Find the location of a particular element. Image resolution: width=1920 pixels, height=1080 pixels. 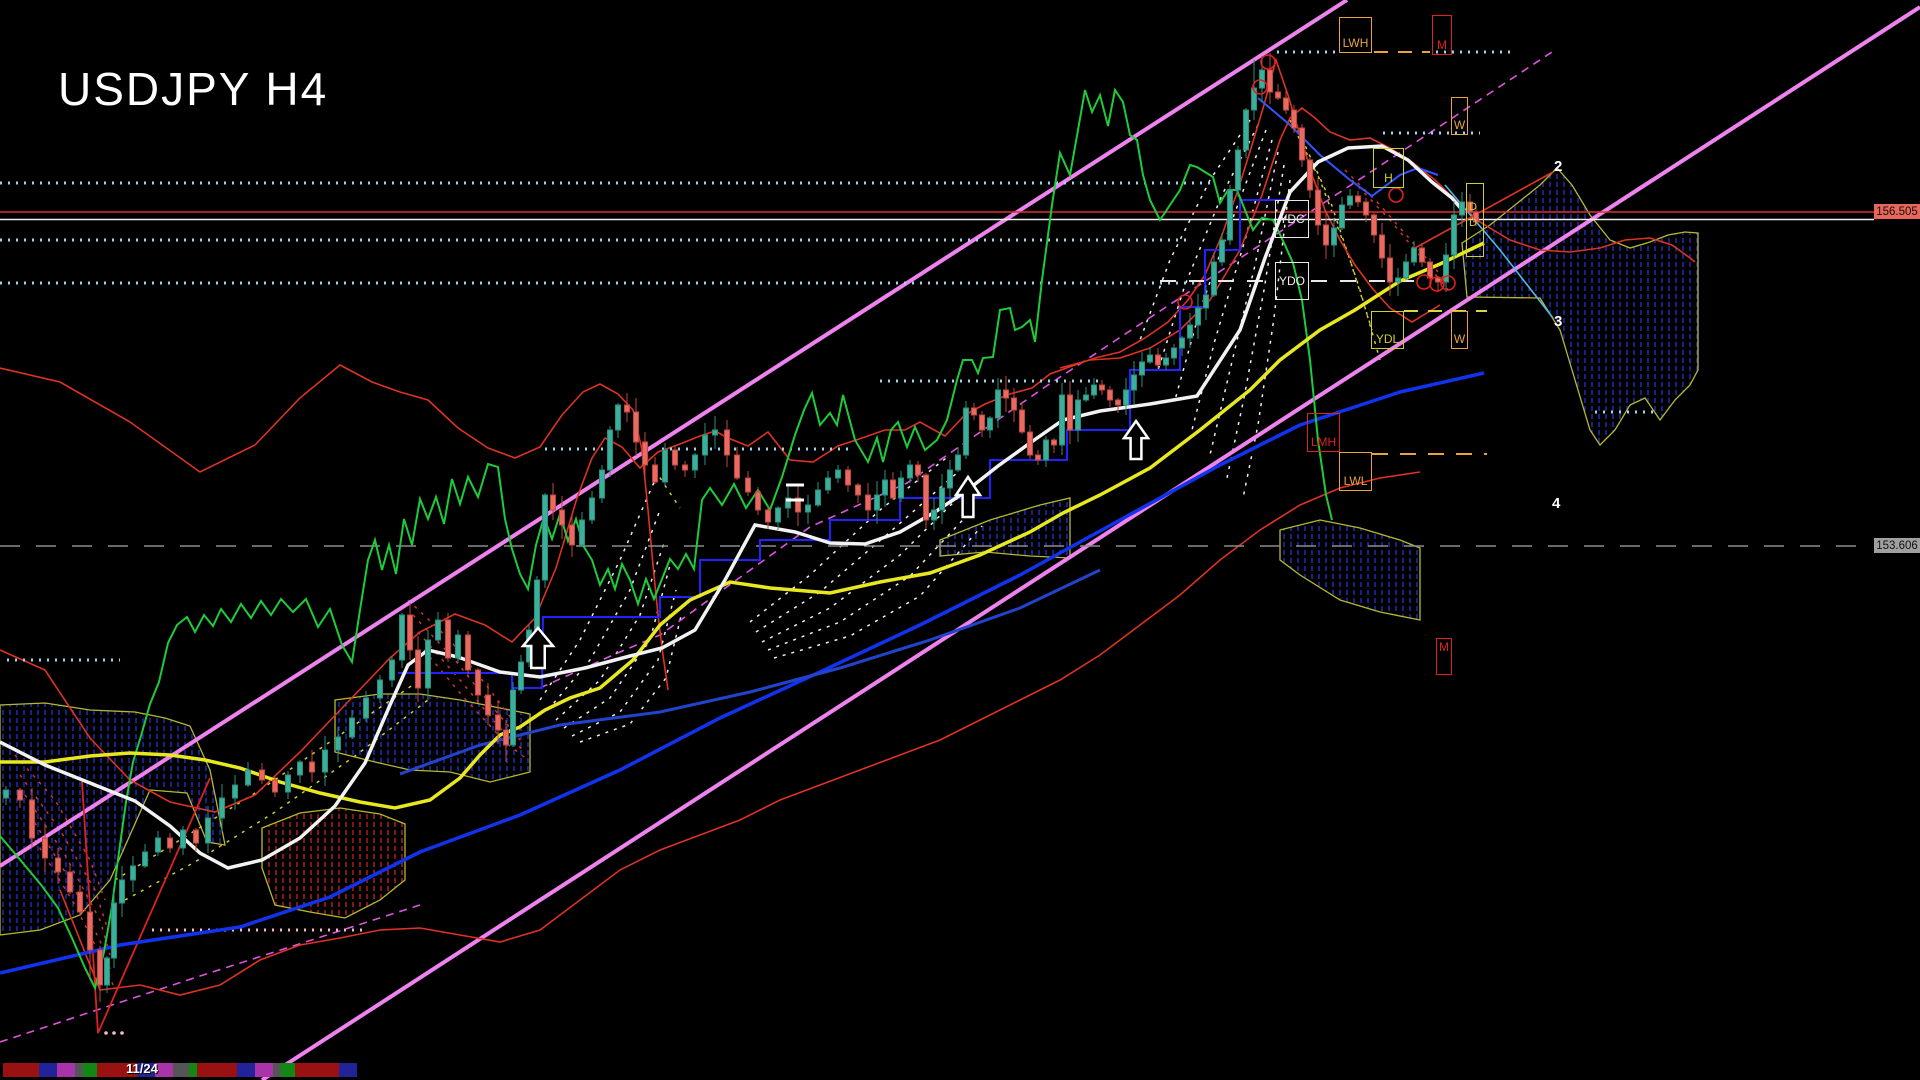

label-box-yesterday-low: YDL is located at coordinates (1387, 330).